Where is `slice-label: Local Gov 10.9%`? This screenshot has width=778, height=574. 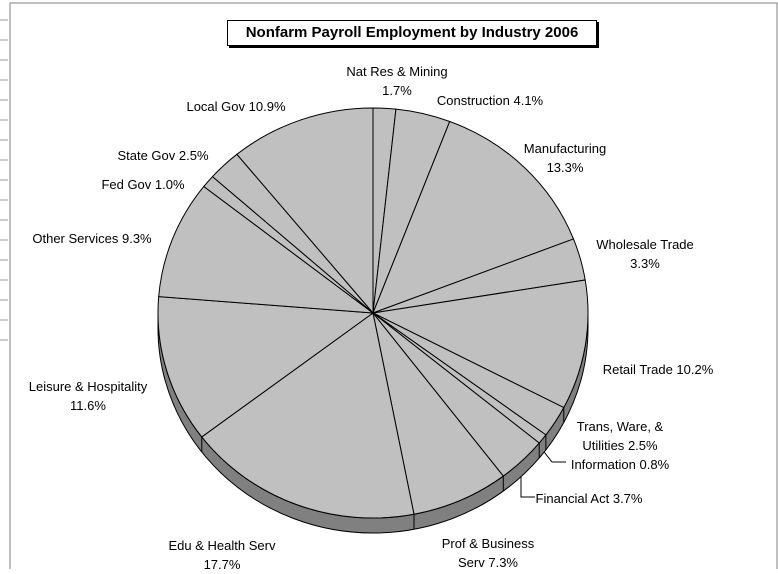
slice-label: Local Gov 10.9% is located at coordinates (236, 106).